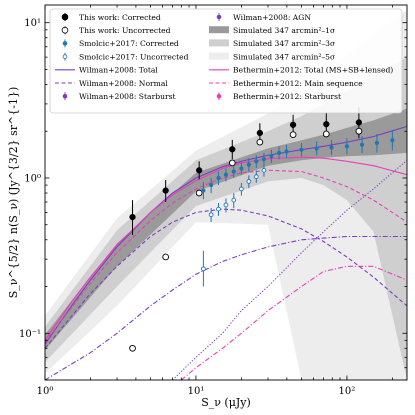  I want to click on x-tick-label: 10², so click(347, 391).